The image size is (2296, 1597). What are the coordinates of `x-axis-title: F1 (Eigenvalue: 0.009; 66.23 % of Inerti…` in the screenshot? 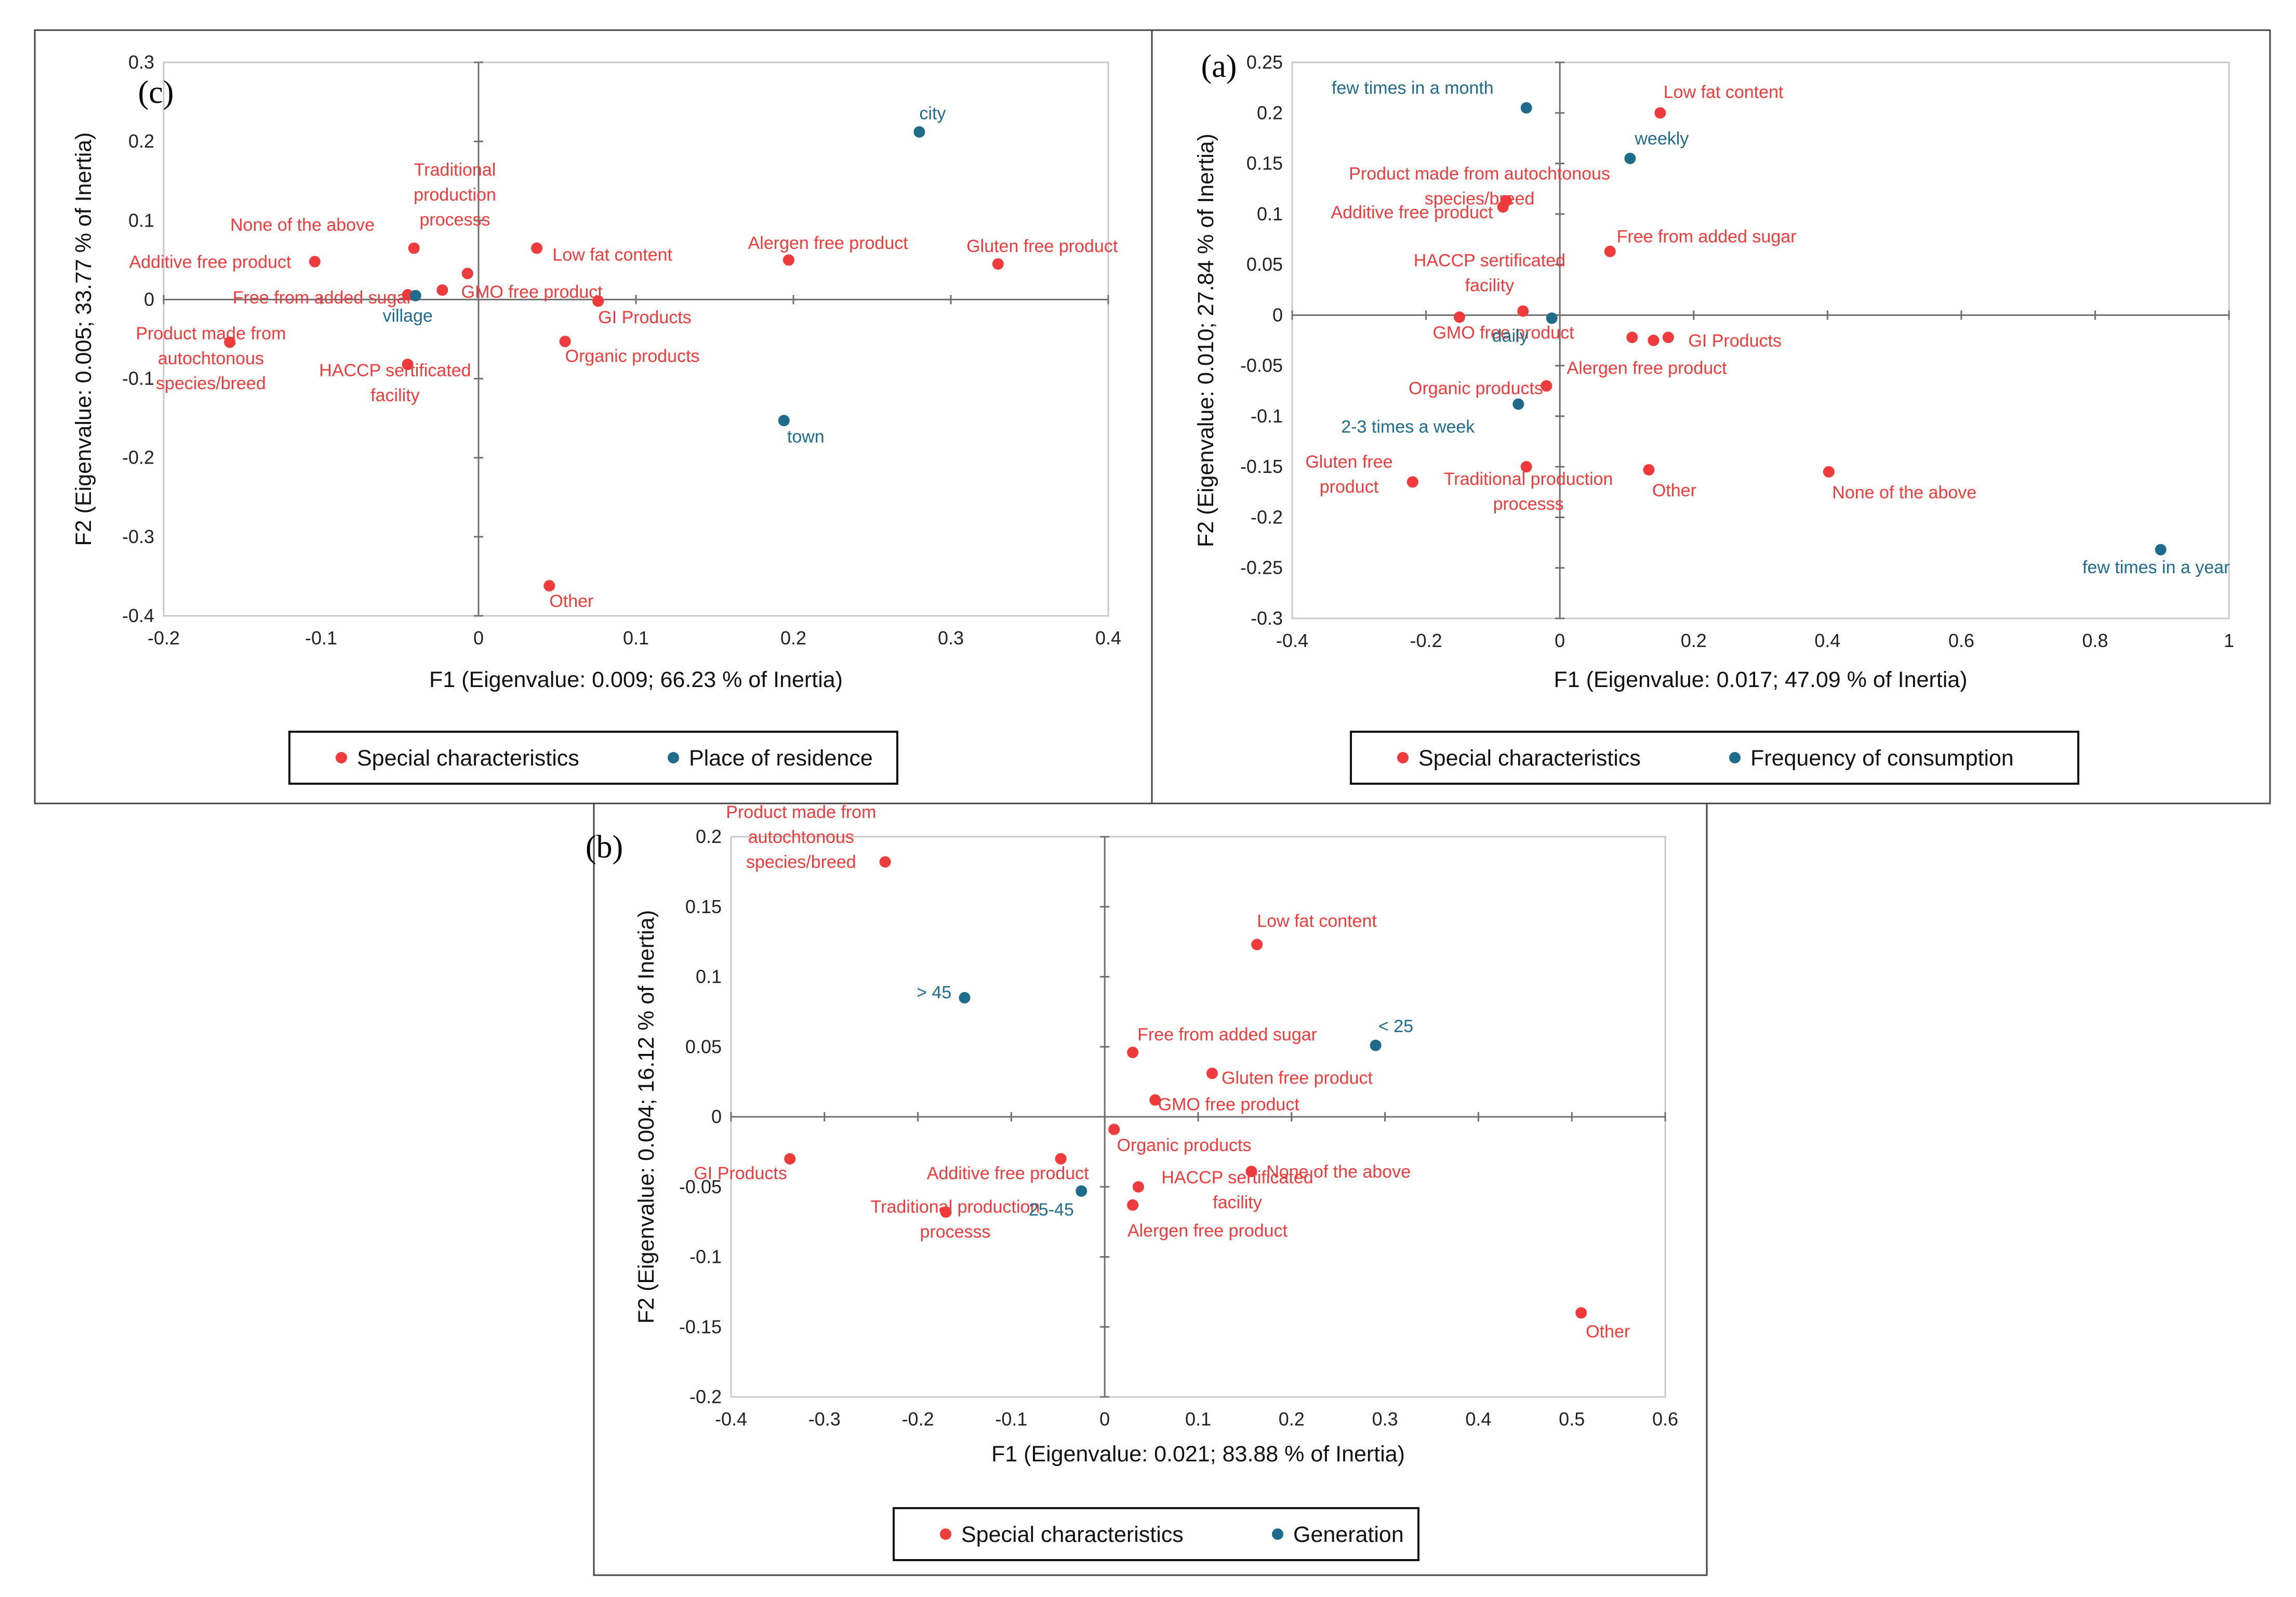 It's located at (636, 680).